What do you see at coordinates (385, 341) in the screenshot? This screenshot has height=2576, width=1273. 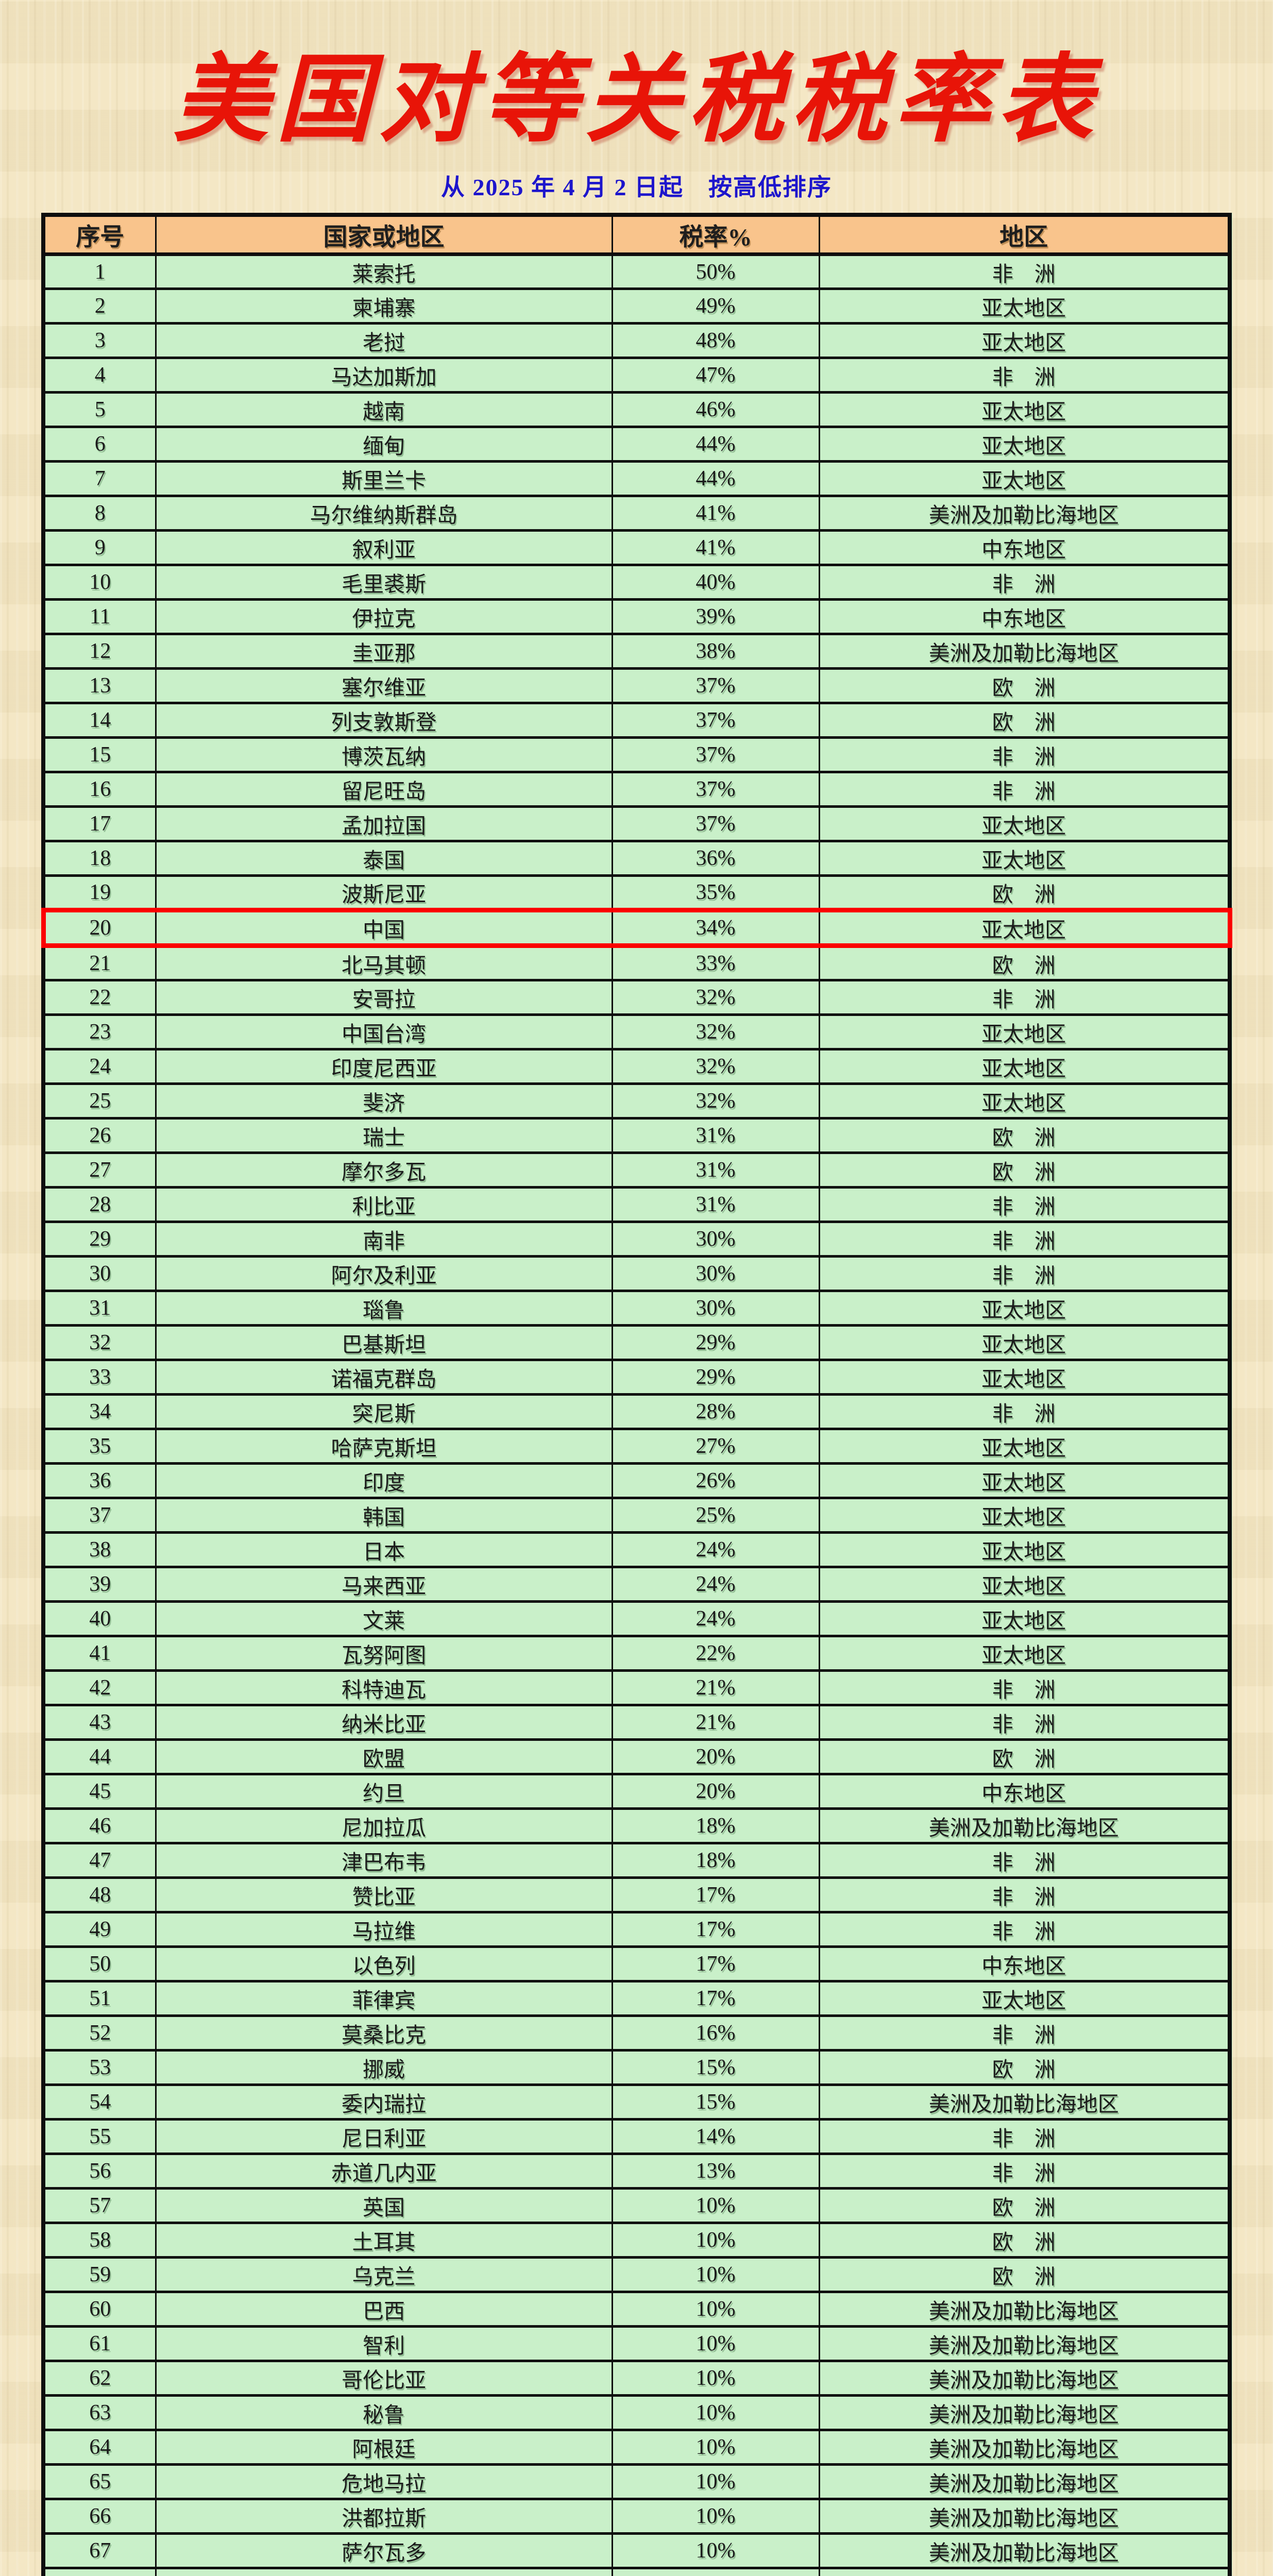 I see `cell-country: 老挝` at bounding box center [385, 341].